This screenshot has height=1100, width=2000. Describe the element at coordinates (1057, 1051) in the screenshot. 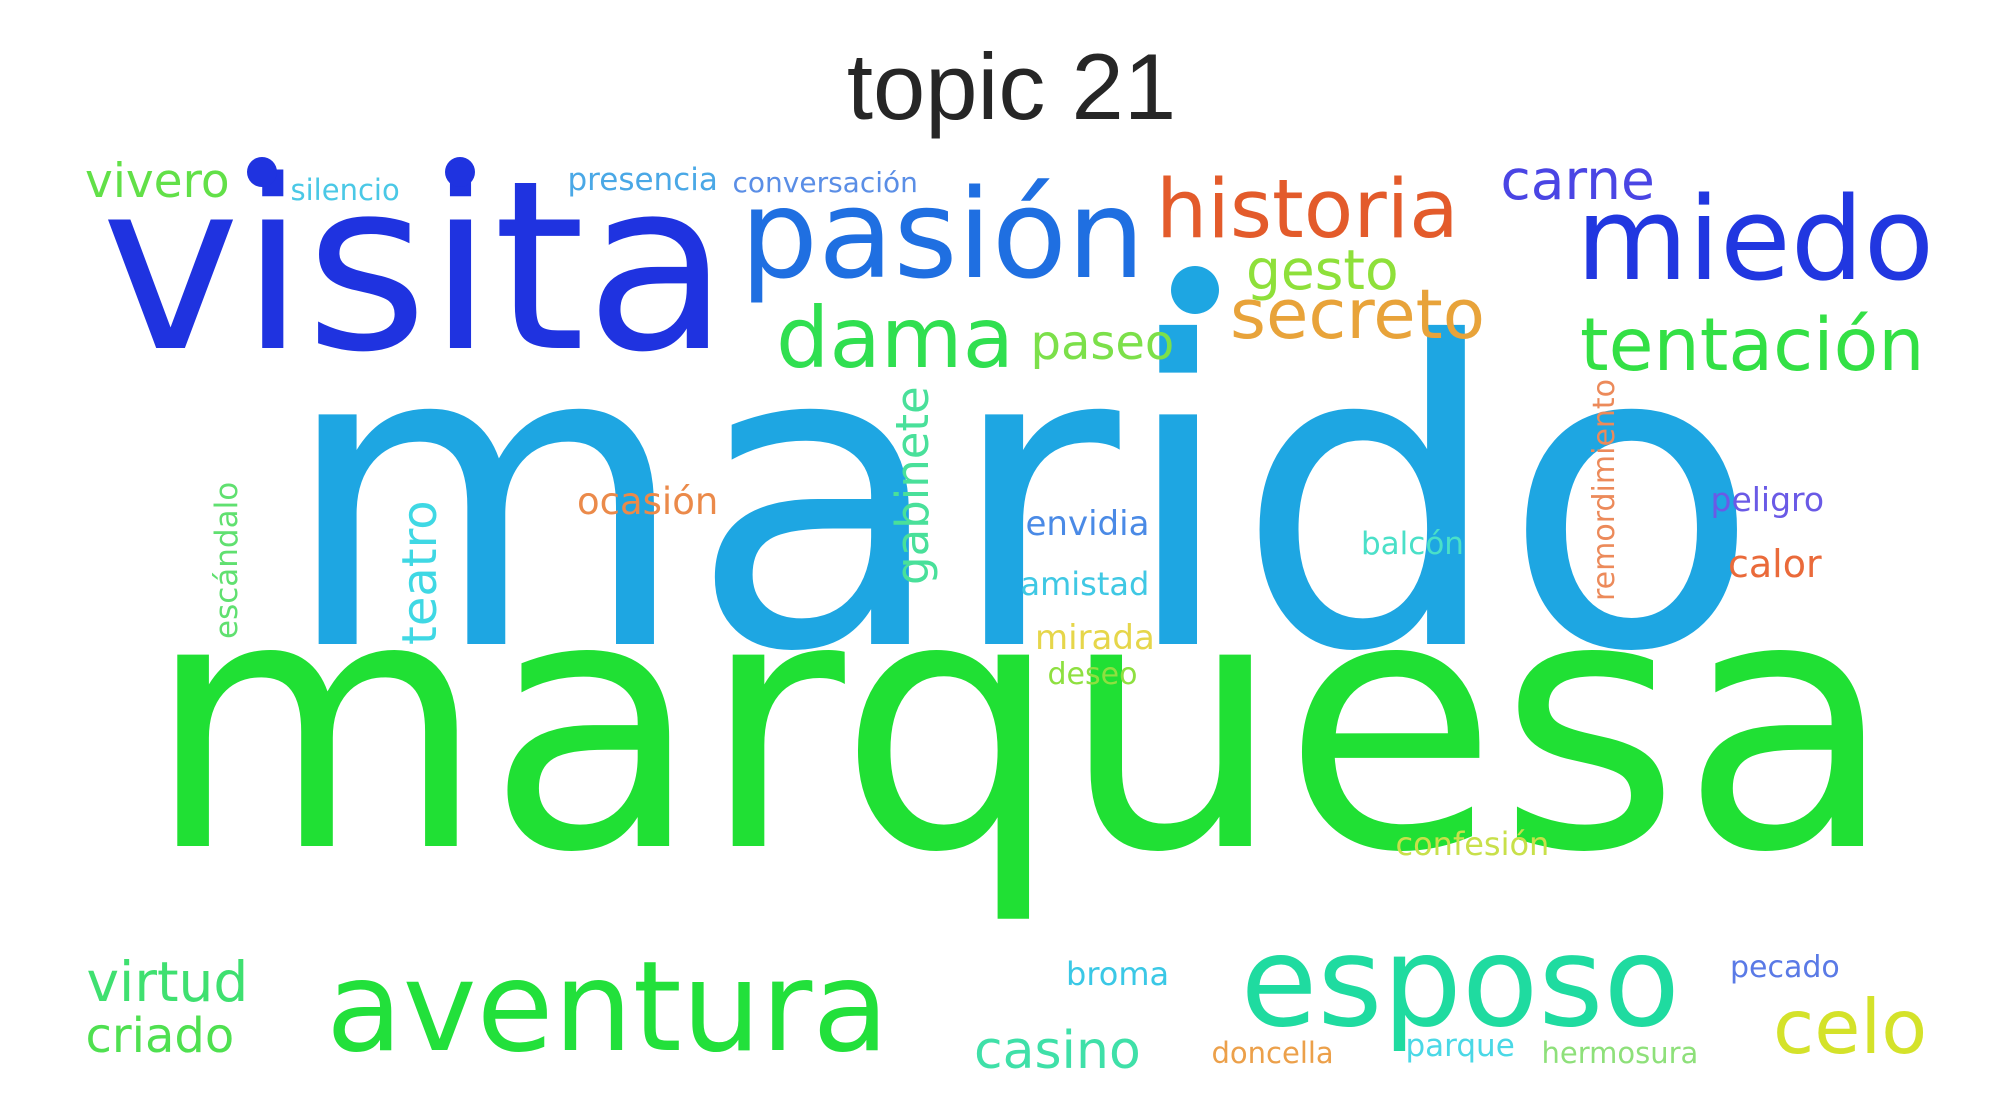

I see `word-casino: casino` at that location.